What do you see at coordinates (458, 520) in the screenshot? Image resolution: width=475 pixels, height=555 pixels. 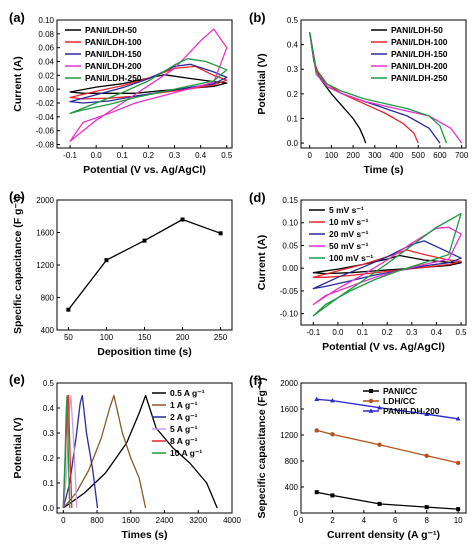 I see `x-tick-label: 10` at bounding box center [458, 520].